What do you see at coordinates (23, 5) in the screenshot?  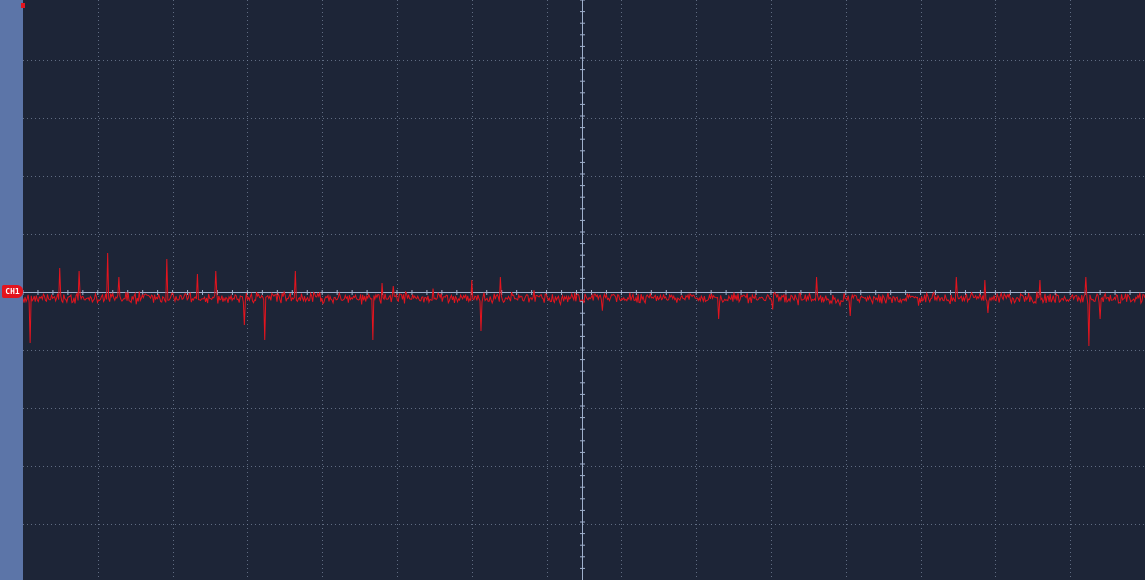 I see `trigger-position-marker` at bounding box center [23, 5].